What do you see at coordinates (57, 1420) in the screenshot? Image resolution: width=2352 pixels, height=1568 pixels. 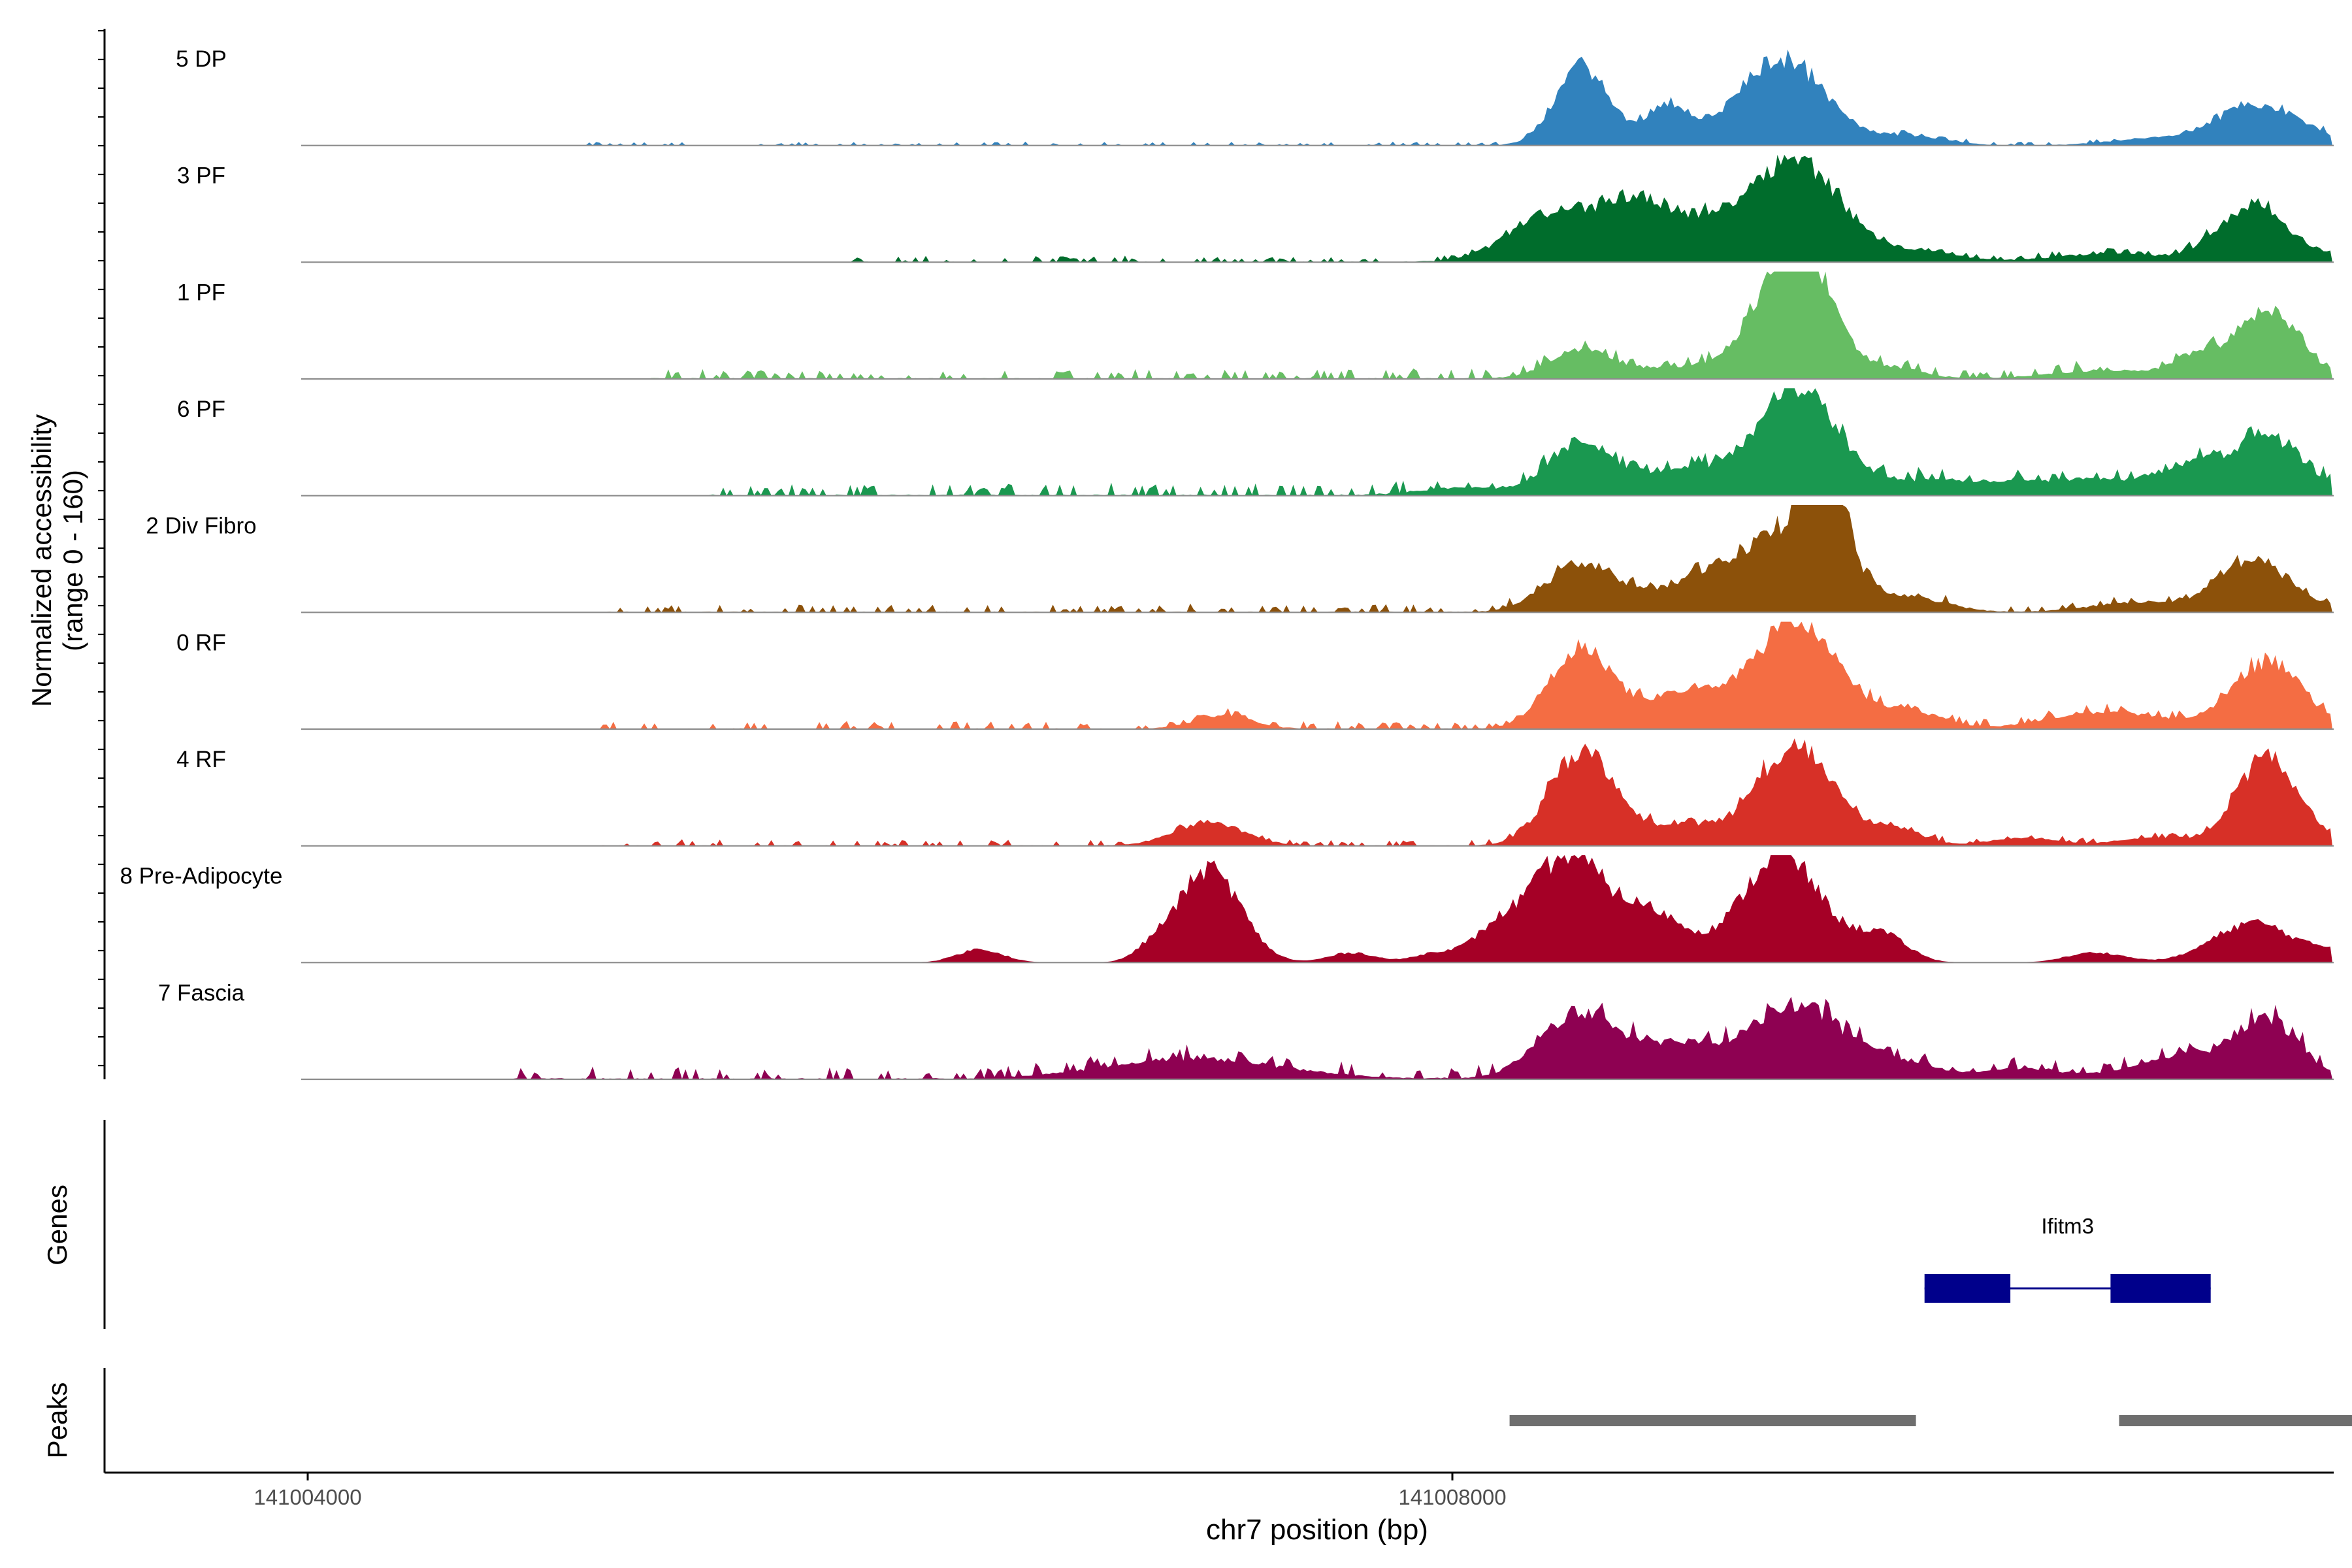 I see `peaks-panel-title: Peaks` at bounding box center [57, 1420].